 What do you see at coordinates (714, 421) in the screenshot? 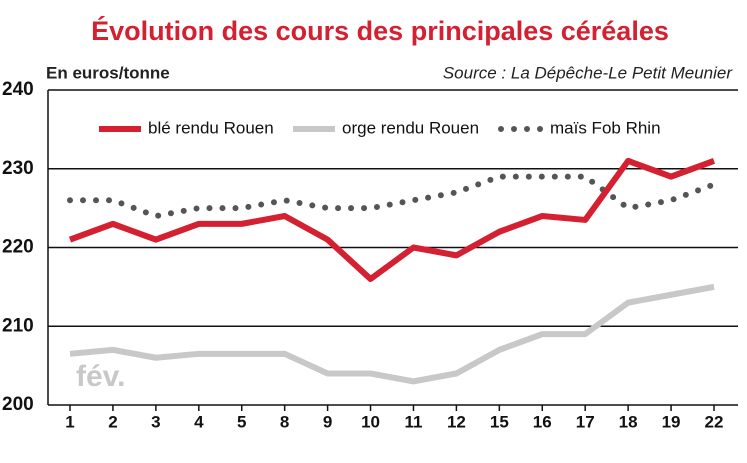
I see `x-tick-label: 22` at bounding box center [714, 421].